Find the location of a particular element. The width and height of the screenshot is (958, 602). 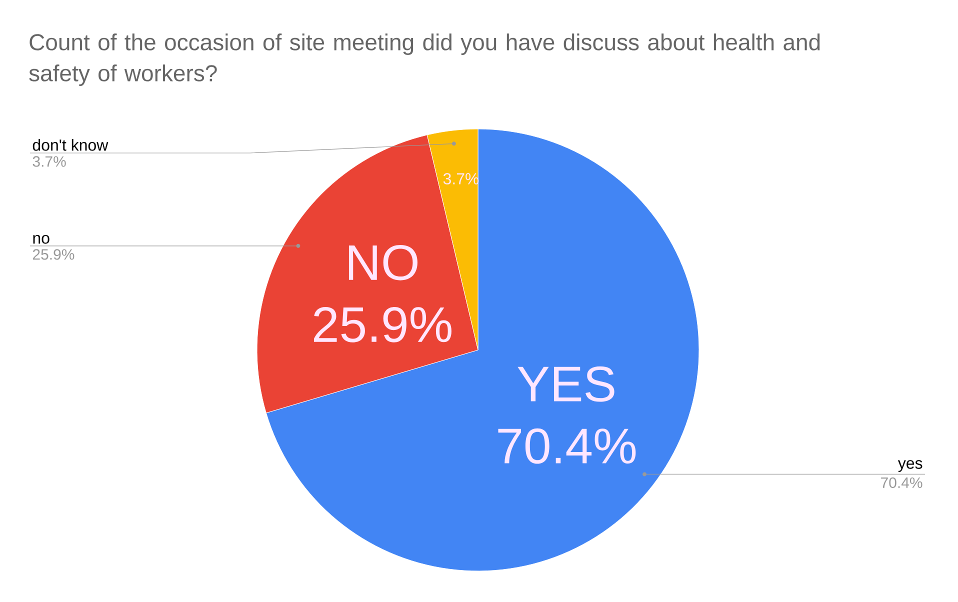

data-label: 3.7% is located at coordinates (49, 161).